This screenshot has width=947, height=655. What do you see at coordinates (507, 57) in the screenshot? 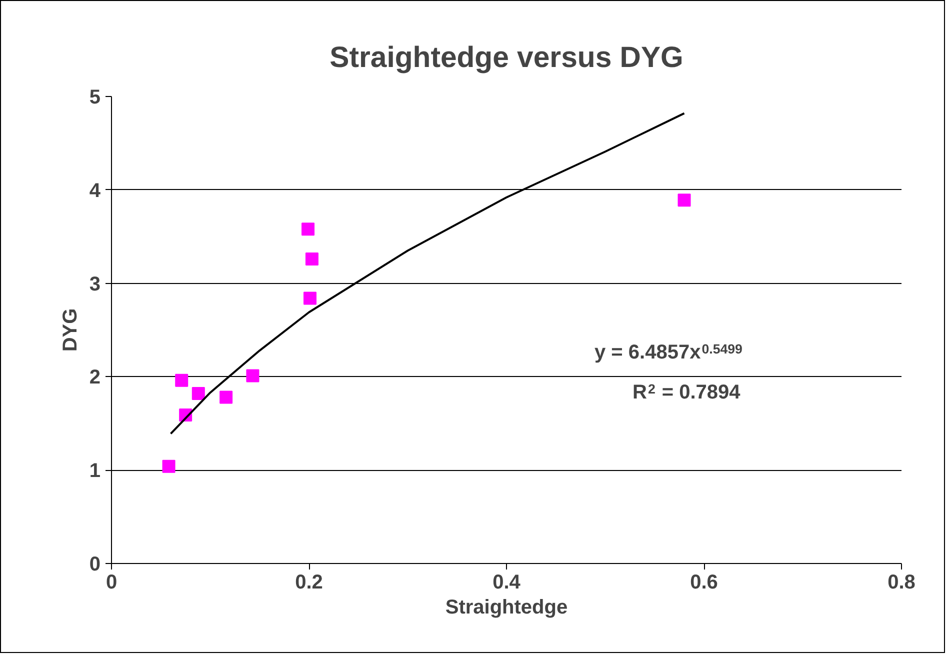
I see `chart-title: Straightedge versus DYG` at bounding box center [507, 57].